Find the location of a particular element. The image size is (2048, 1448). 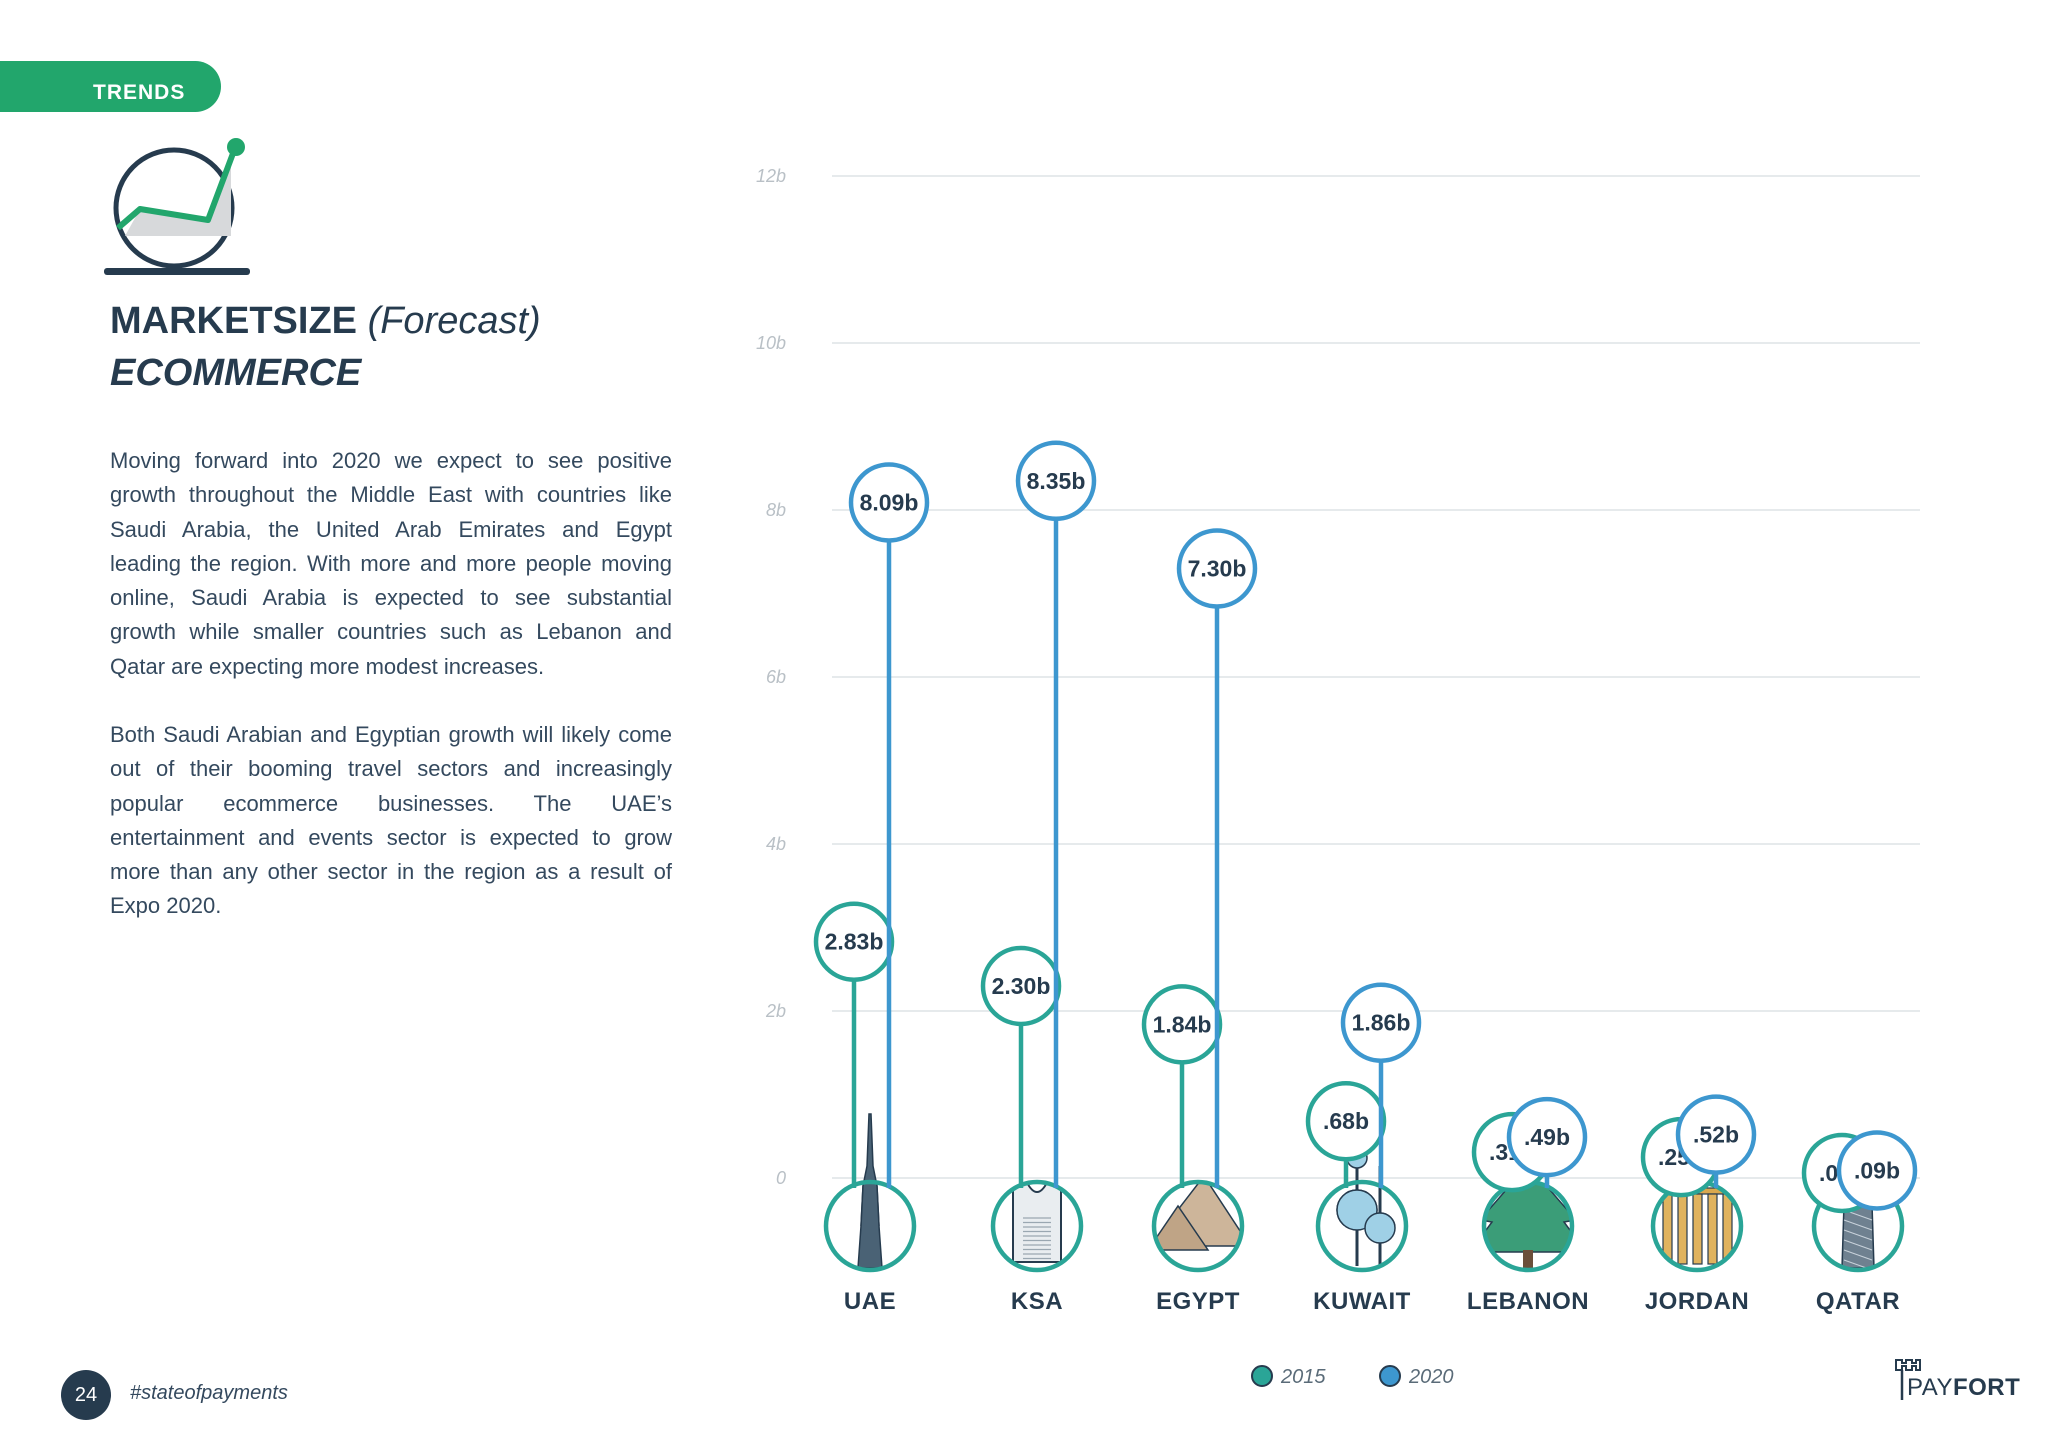

value-label-2020: 7.30b is located at coordinates (1217, 568).